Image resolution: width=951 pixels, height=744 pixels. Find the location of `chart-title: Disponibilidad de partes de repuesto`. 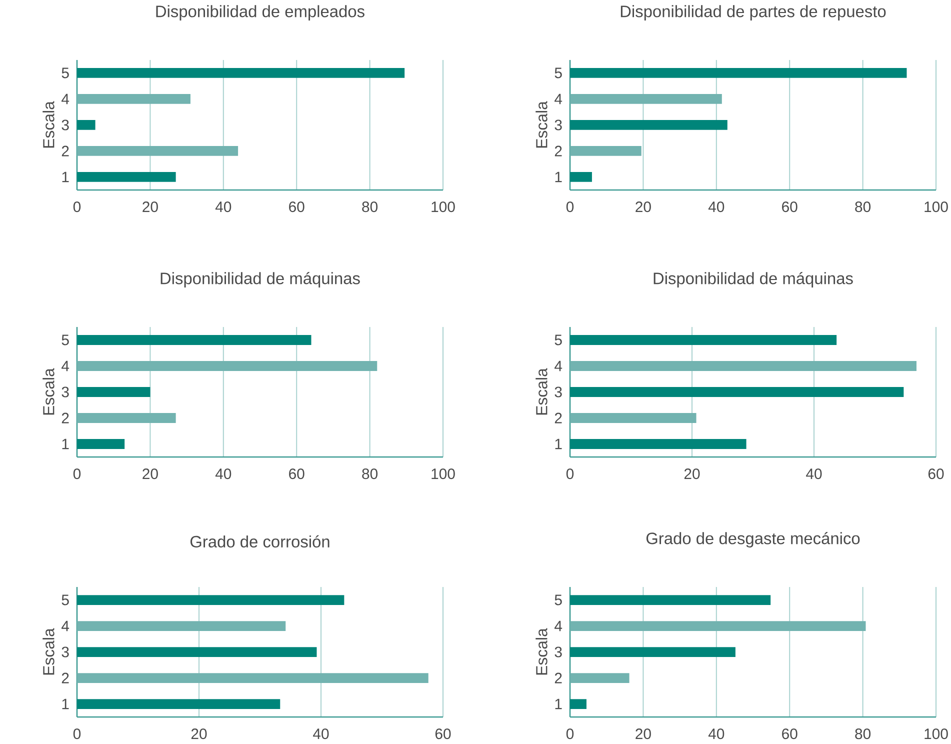

chart-title: Disponibilidad de partes de repuesto is located at coordinates (753, 12).